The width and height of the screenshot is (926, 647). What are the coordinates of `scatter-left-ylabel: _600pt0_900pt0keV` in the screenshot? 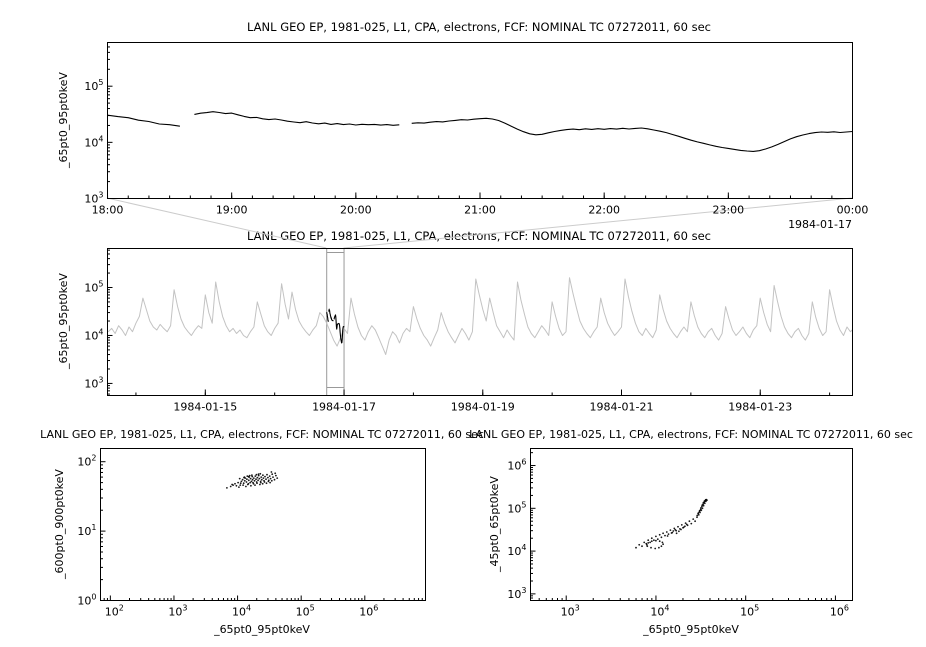 It's located at (59, 524).